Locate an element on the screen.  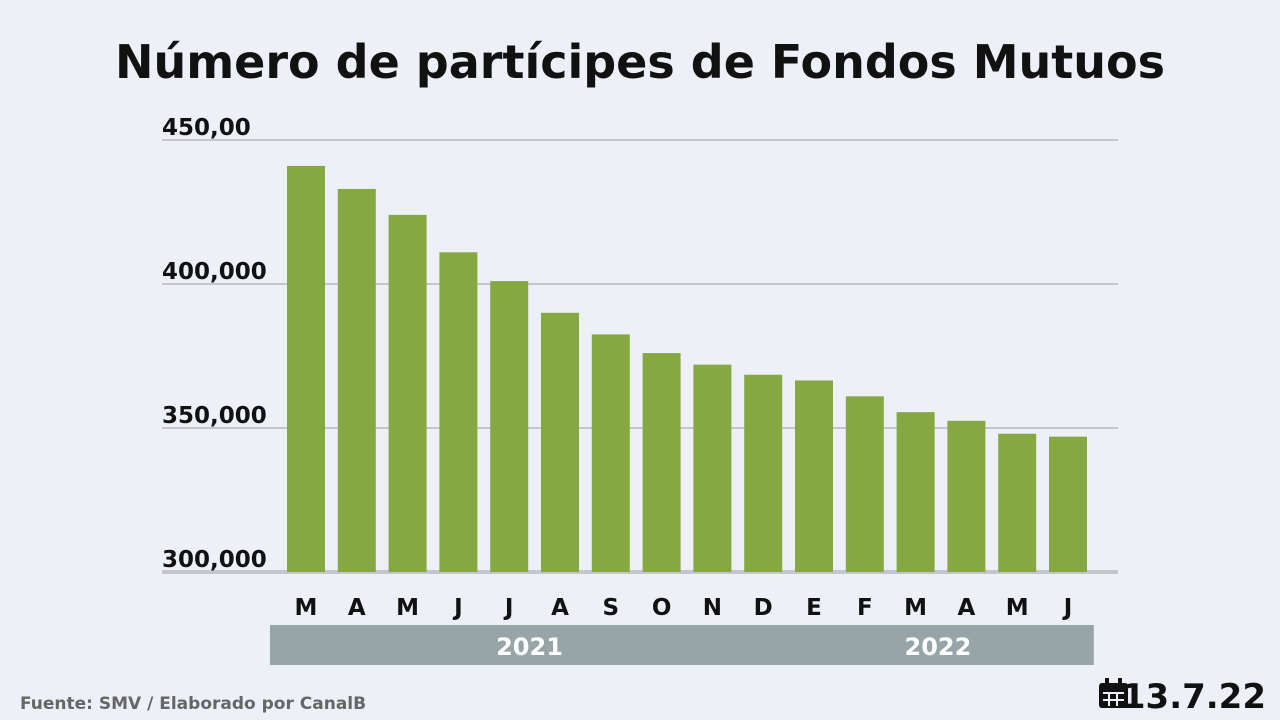
y-tick-label: 300,000 is located at coordinates (214, 560).